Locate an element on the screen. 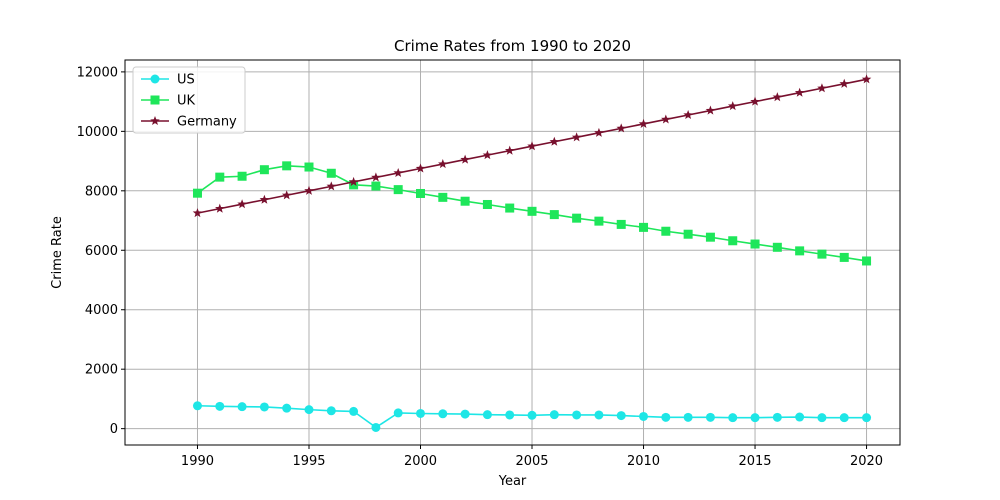 The height and width of the screenshot is (500, 1000). legend-item-germany: Germany is located at coordinates (189, 122).